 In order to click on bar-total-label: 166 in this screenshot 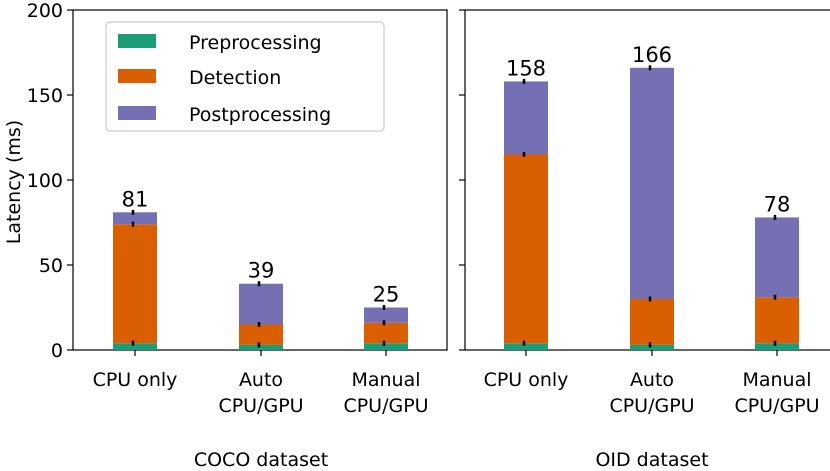, I will do `click(652, 55)`.